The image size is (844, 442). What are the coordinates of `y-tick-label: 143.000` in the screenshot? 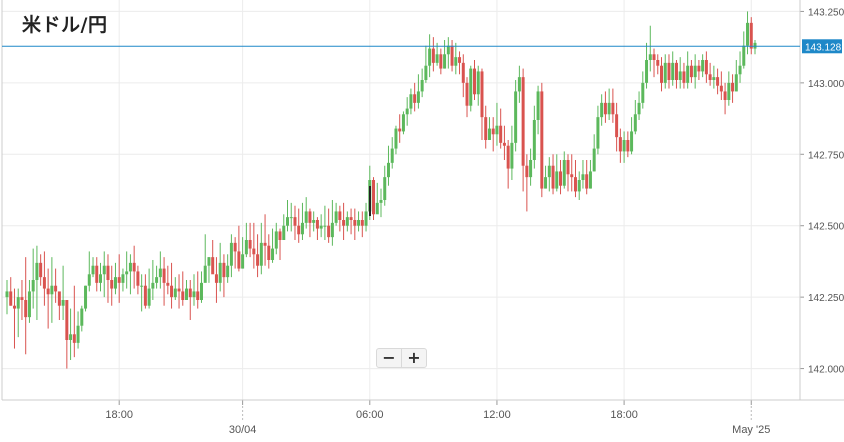 It's located at (826, 84).